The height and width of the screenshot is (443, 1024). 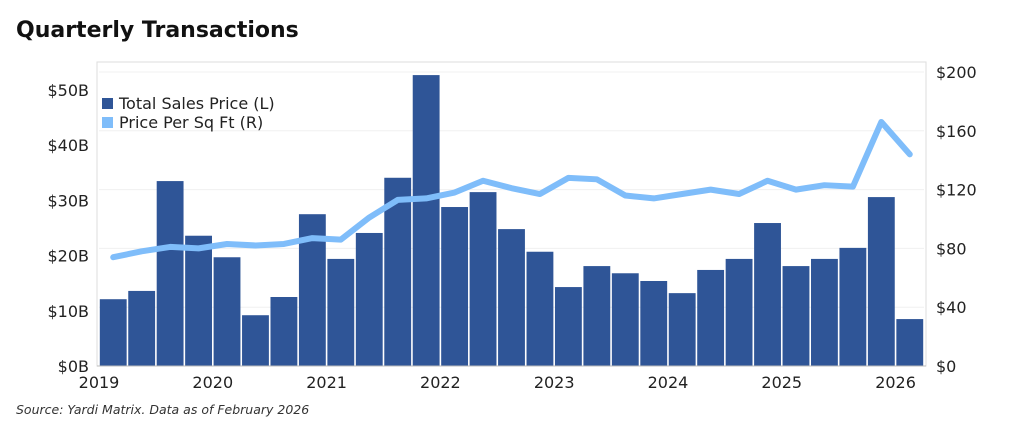 What do you see at coordinates (107, 122) in the screenshot?
I see `legend-swatch-line` at bounding box center [107, 122].